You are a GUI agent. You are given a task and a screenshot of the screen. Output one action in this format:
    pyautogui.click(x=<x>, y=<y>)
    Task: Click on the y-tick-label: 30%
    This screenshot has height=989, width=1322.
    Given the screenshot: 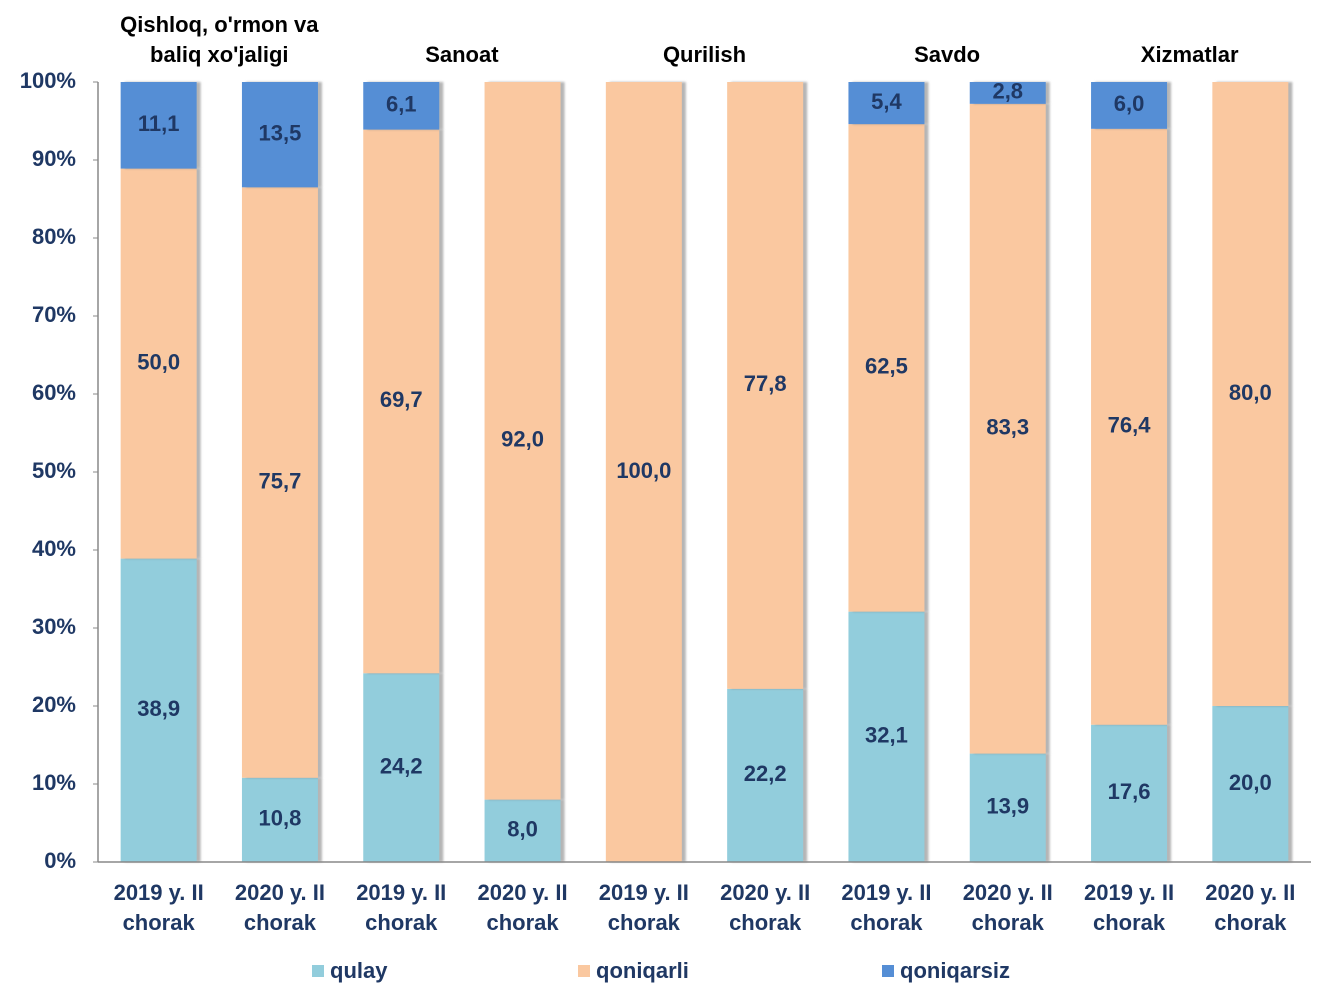 What is the action you would take?
    pyautogui.click(x=54, y=626)
    